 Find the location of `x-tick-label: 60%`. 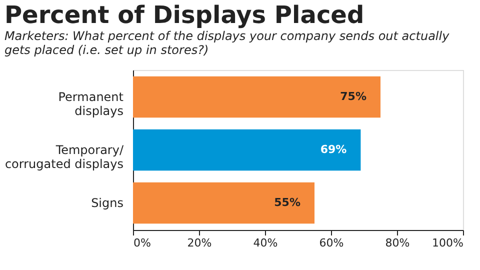

x-tick-label: 60% is located at coordinates (331, 243).